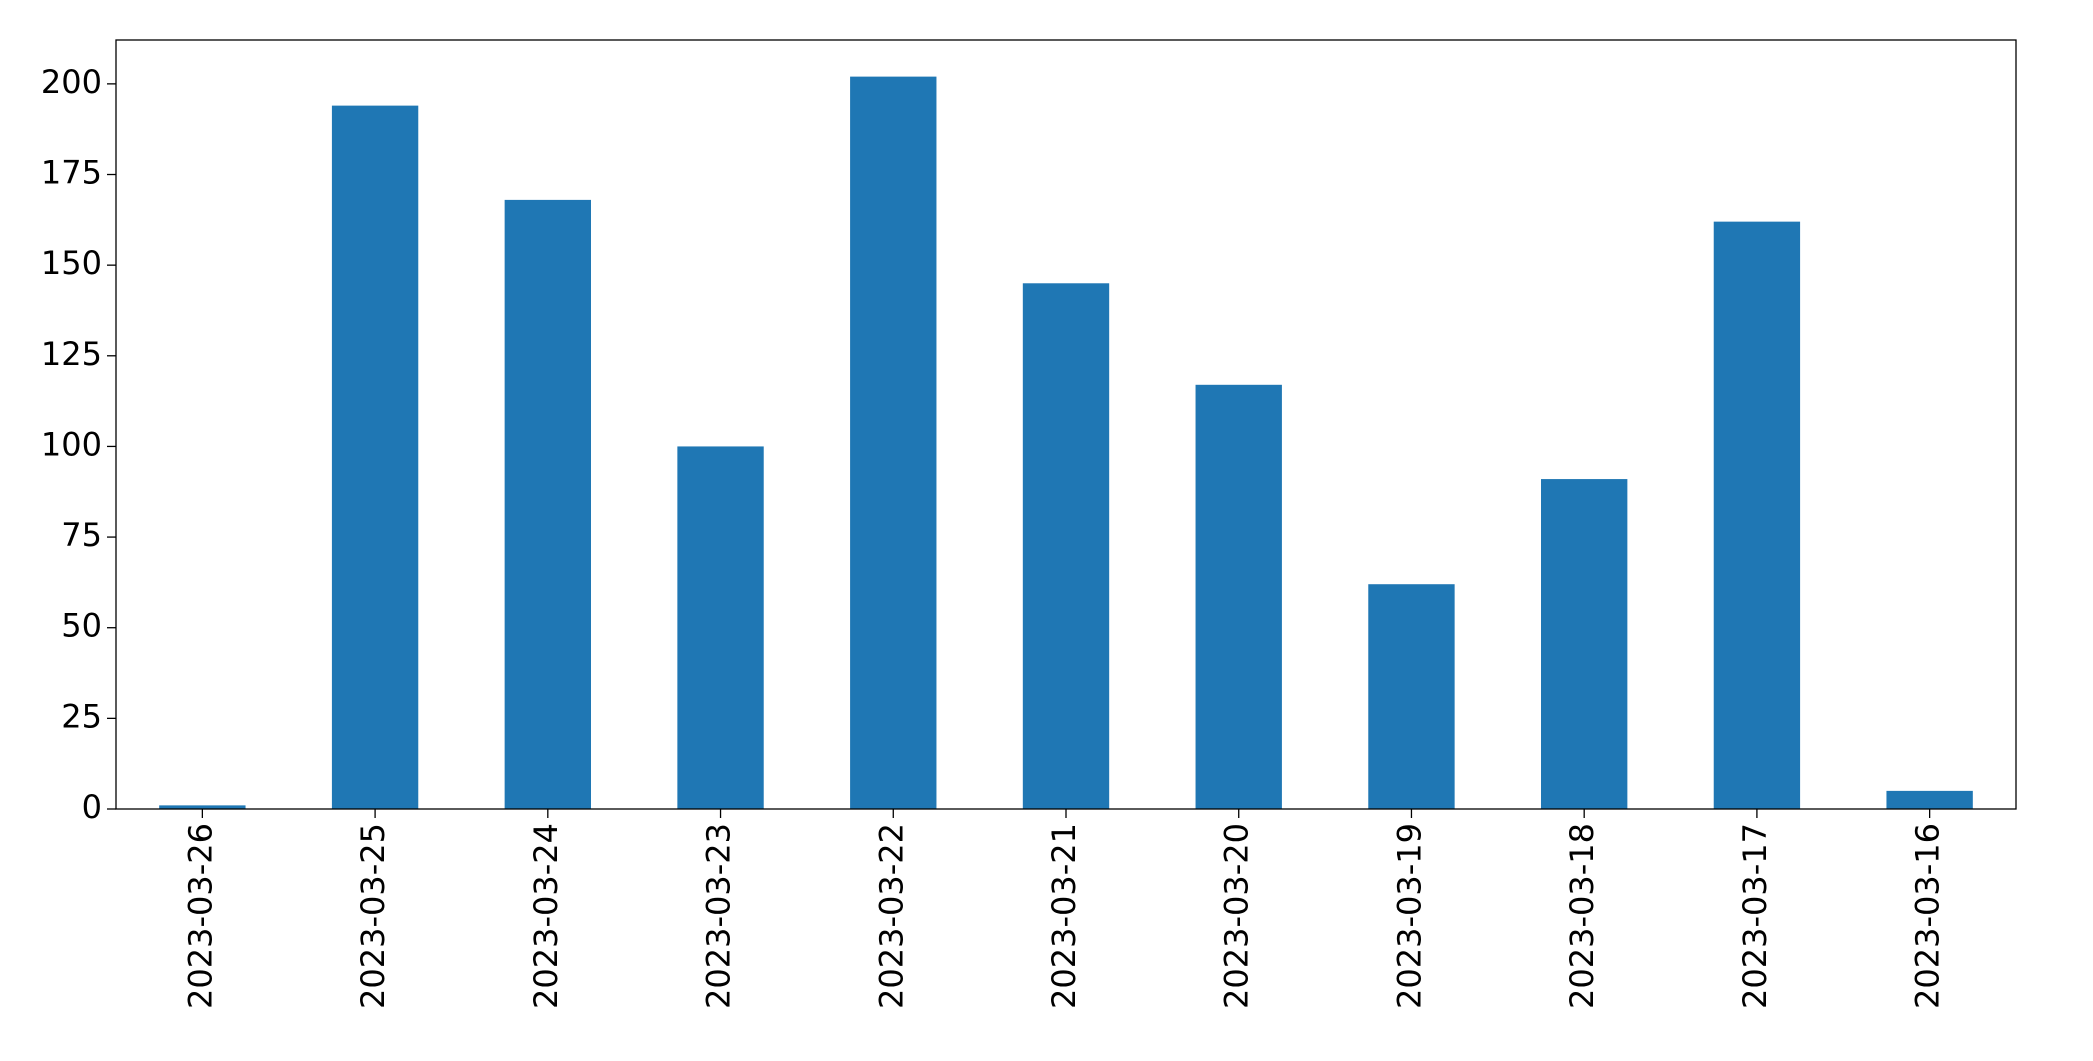 Image resolution: width=2093 pixels, height=1061 pixels. Describe the element at coordinates (71, 82) in the screenshot. I see `y-tick-label: 200` at that location.